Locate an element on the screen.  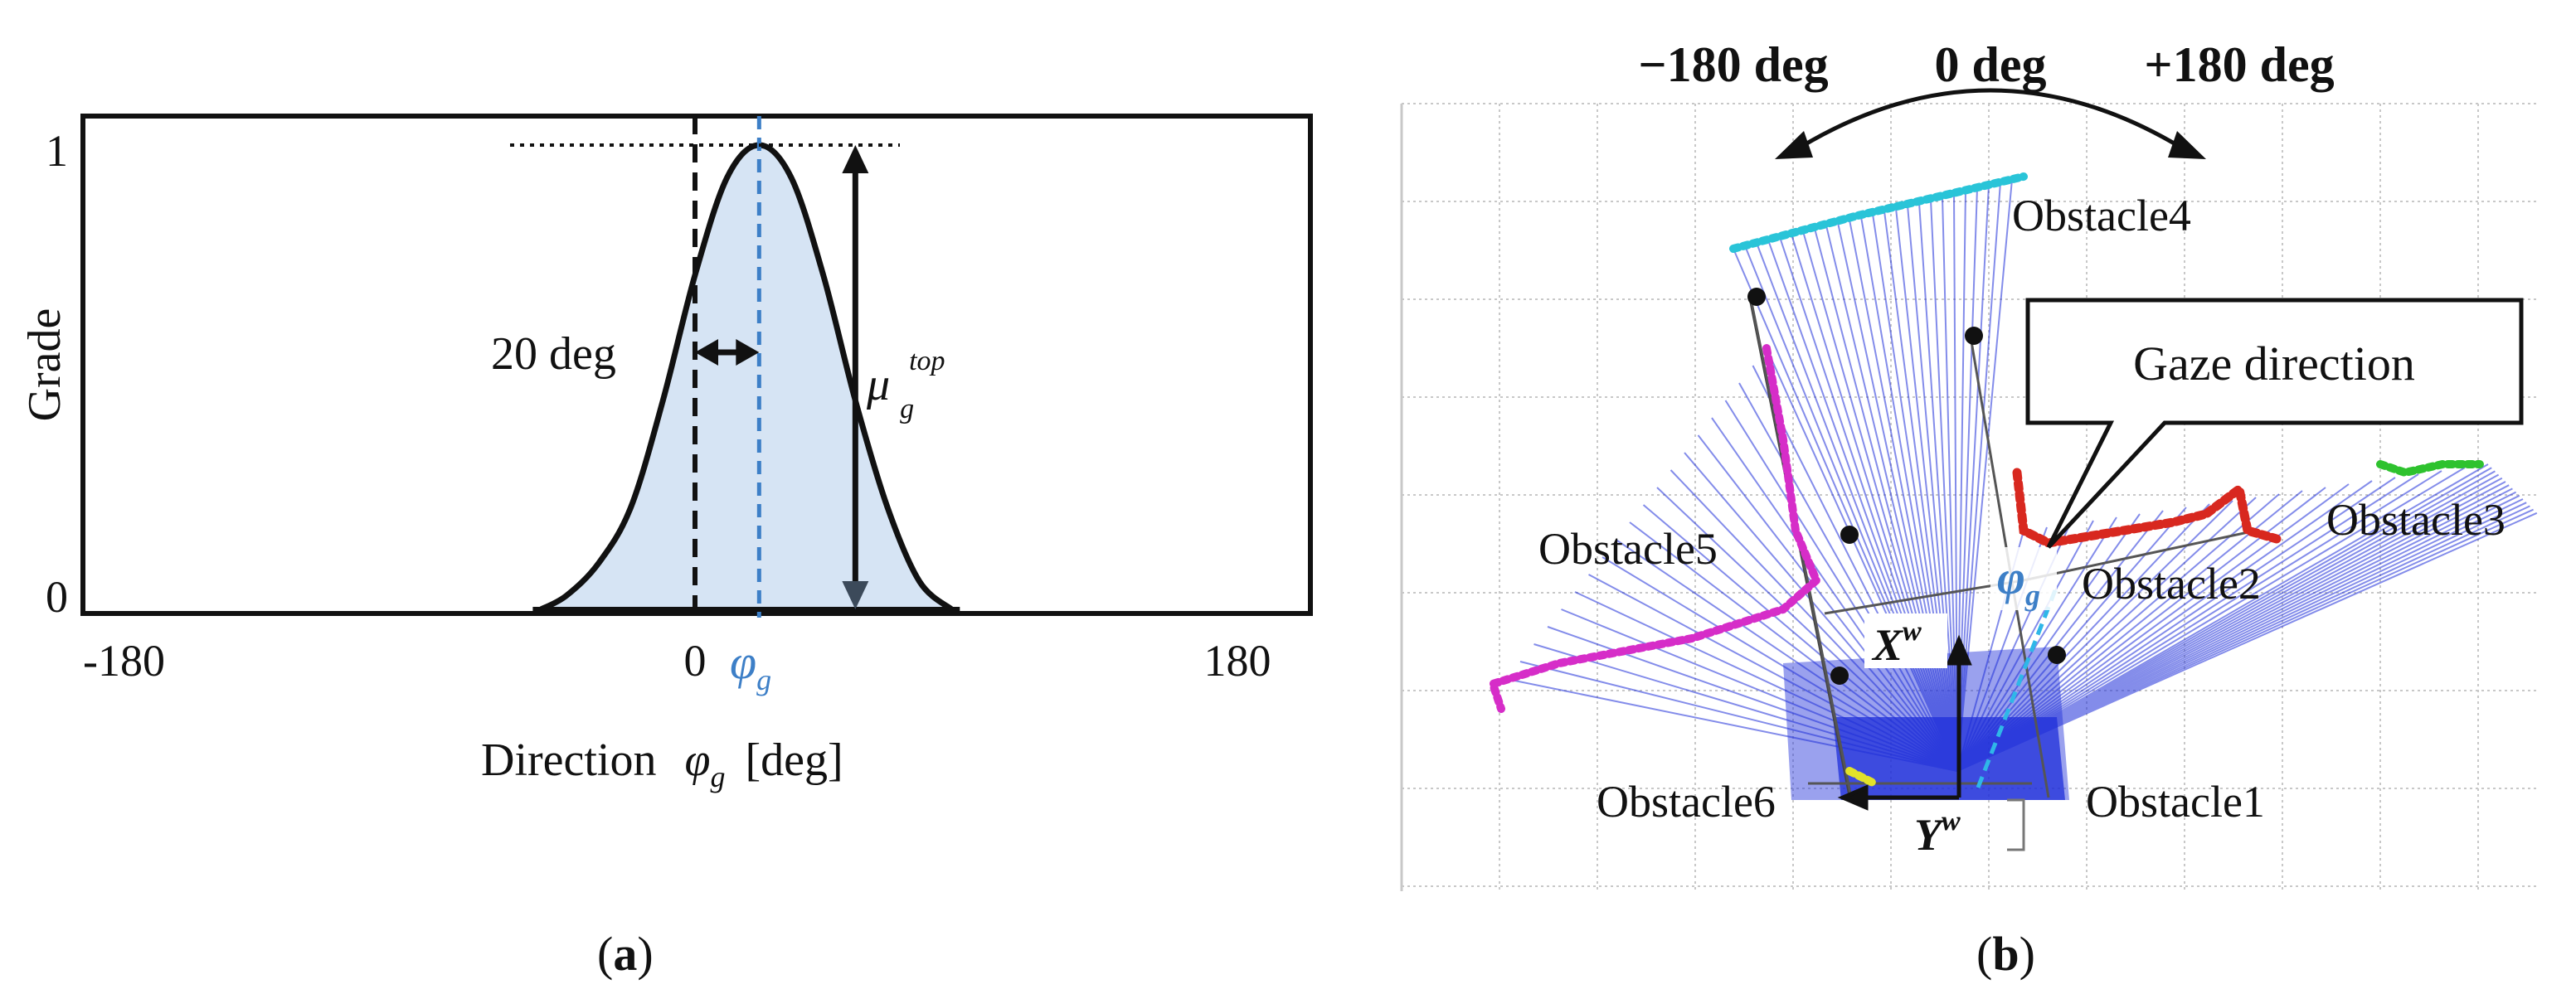
axis-x-label-bg is located at coordinates (1905, 640).